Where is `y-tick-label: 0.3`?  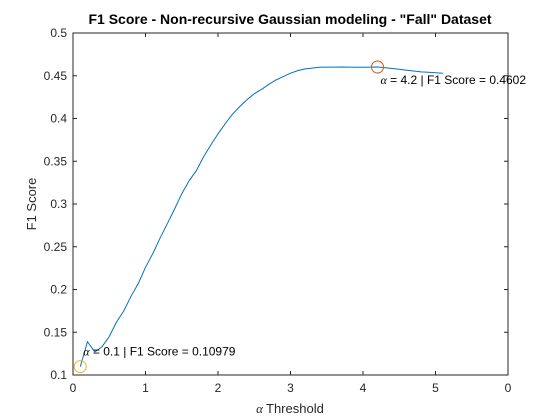
y-tick-label: 0.3 is located at coordinates (58, 204).